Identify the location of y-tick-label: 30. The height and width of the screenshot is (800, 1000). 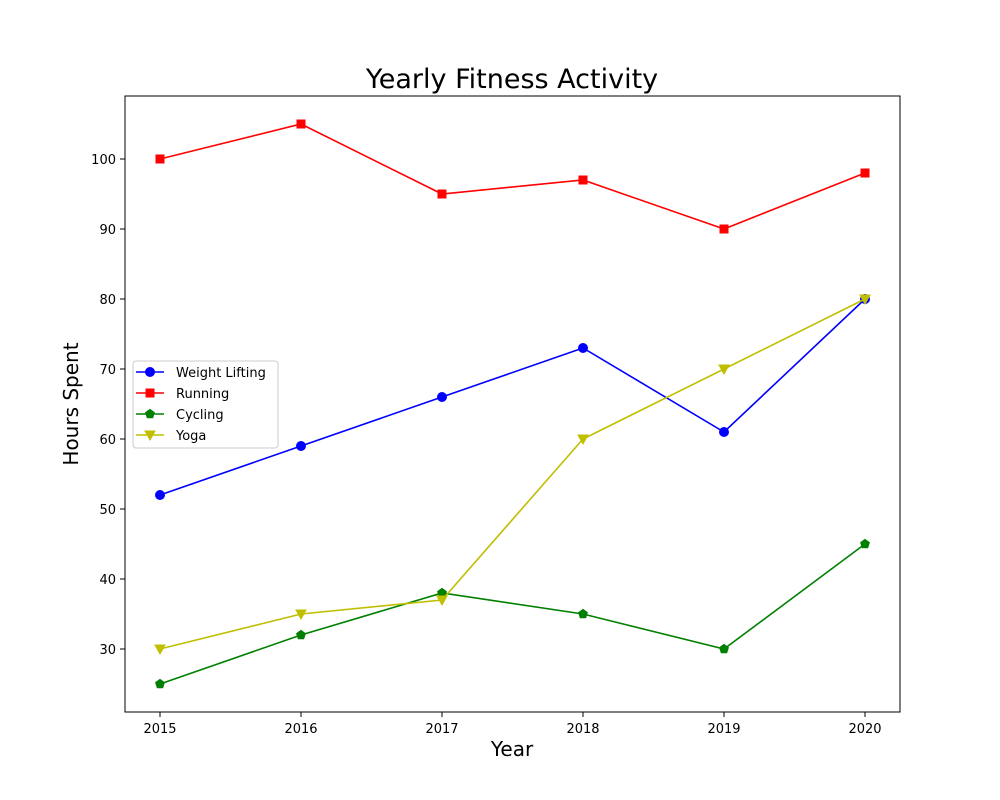
(107, 650).